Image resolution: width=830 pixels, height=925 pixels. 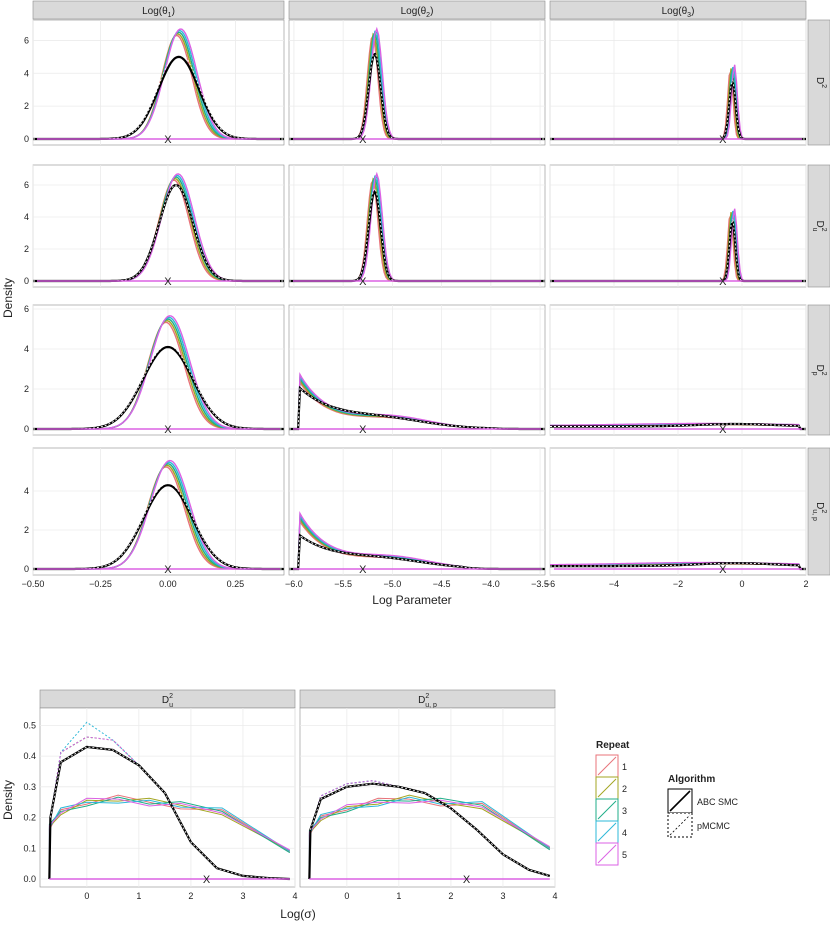 I want to click on x-tick-label: −2, so click(x=678, y=584).